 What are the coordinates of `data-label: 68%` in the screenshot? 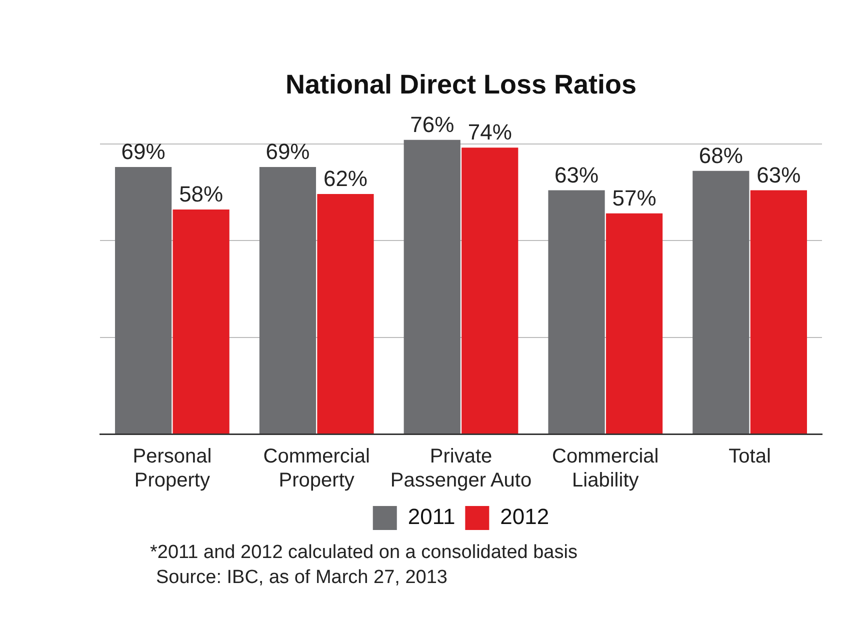 It's located at (720, 155).